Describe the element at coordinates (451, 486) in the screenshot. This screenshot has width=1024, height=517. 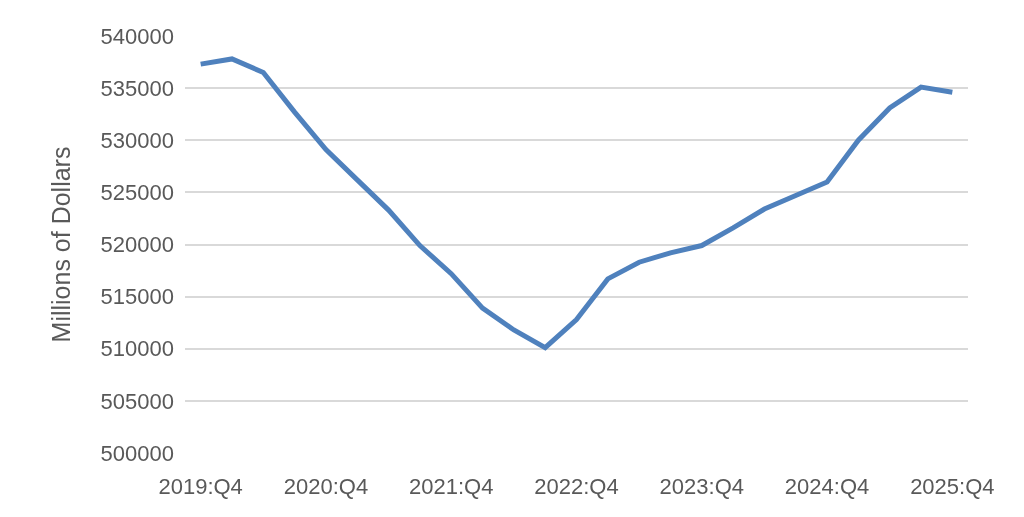
I see `x-tick-label: 2021:Q4` at that location.